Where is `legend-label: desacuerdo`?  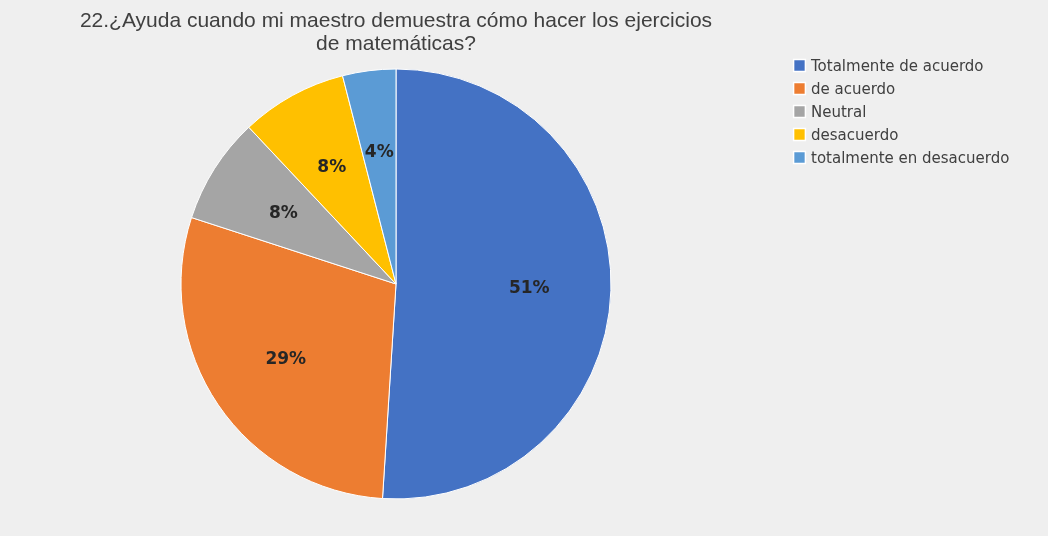 legend-label: desacuerdo is located at coordinates (855, 134).